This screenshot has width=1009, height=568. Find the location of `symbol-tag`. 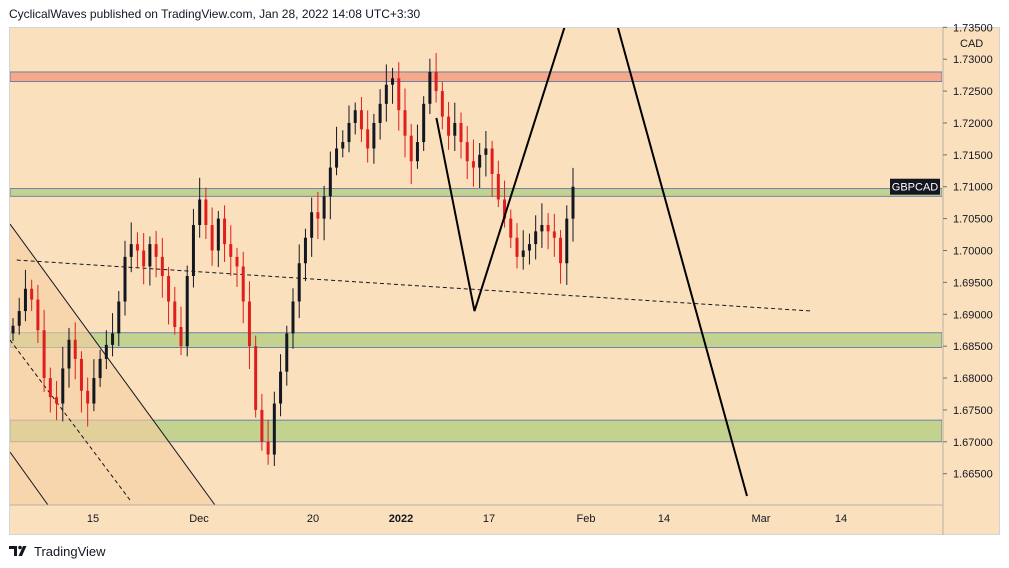

symbol-tag is located at coordinates (915, 186).